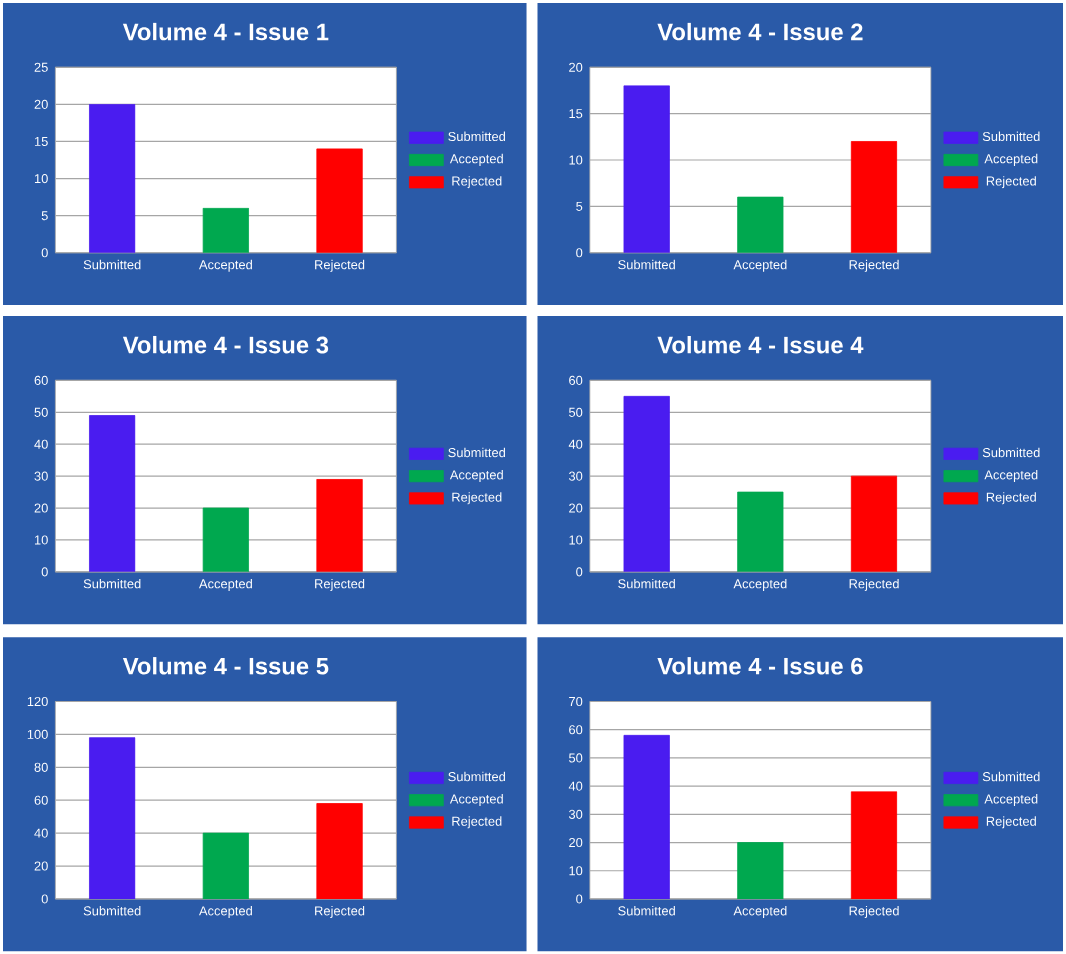 The height and width of the screenshot is (954, 1066). What do you see at coordinates (225, 31) in the screenshot?
I see `chart-title: Volume 4 - Issue 1` at bounding box center [225, 31].